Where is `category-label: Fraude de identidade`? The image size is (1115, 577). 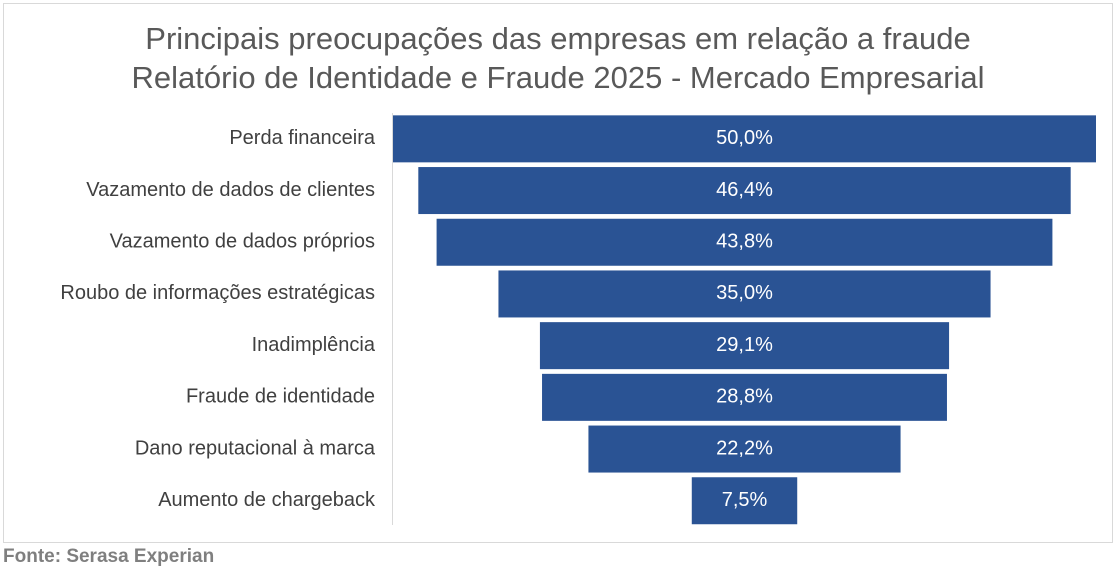
category-label: Fraude de identidade is located at coordinates (280, 397).